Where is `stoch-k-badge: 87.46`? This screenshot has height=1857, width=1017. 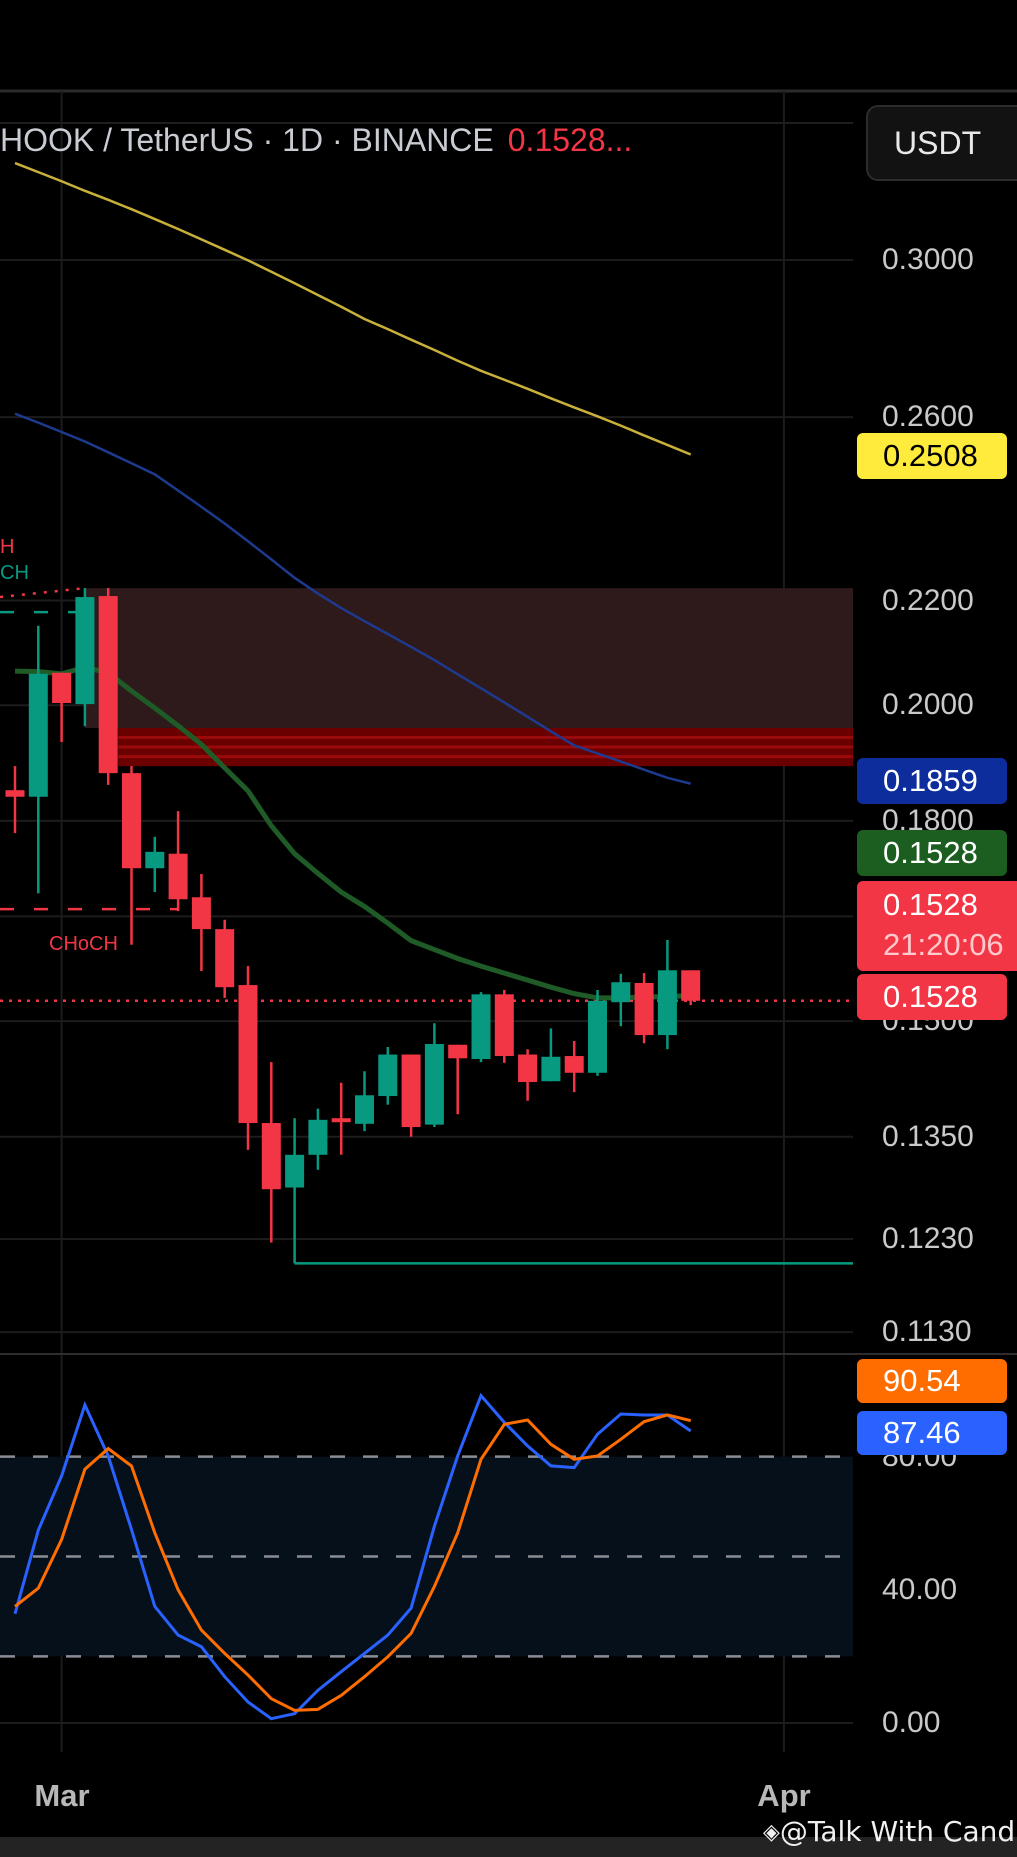 stoch-k-badge: 87.46 is located at coordinates (932, 1433).